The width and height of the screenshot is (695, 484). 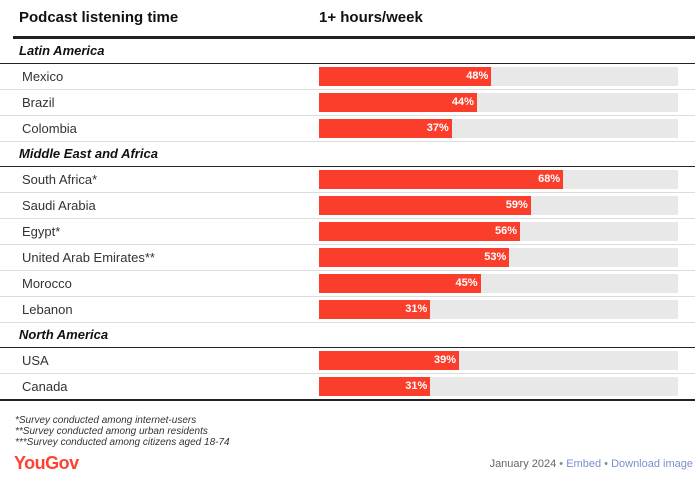 I want to click on chart-footer: January 2024 • Embed • Download image, so click(x=591, y=464).